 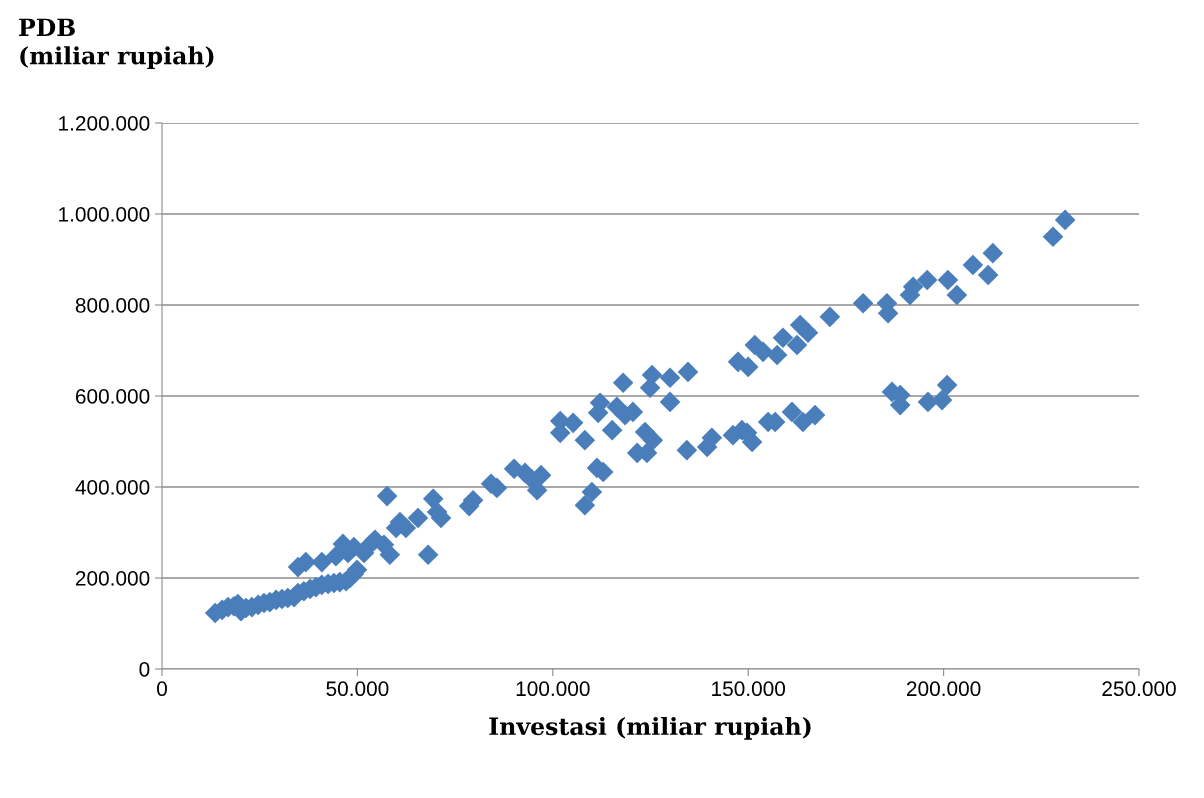 What do you see at coordinates (749, 689) in the screenshot?
I see `x-tick-label: 150.000` at bounding box center [749, 689].